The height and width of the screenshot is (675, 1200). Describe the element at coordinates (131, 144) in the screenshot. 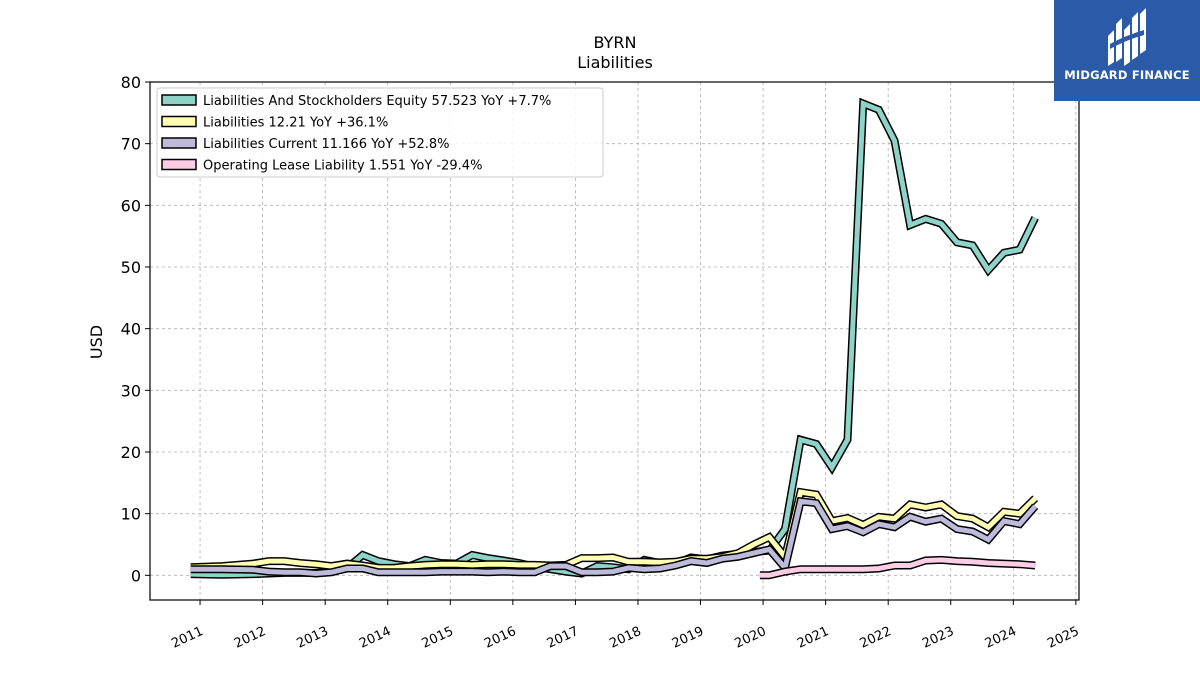

I see `y-tick-label: 70` at that location.